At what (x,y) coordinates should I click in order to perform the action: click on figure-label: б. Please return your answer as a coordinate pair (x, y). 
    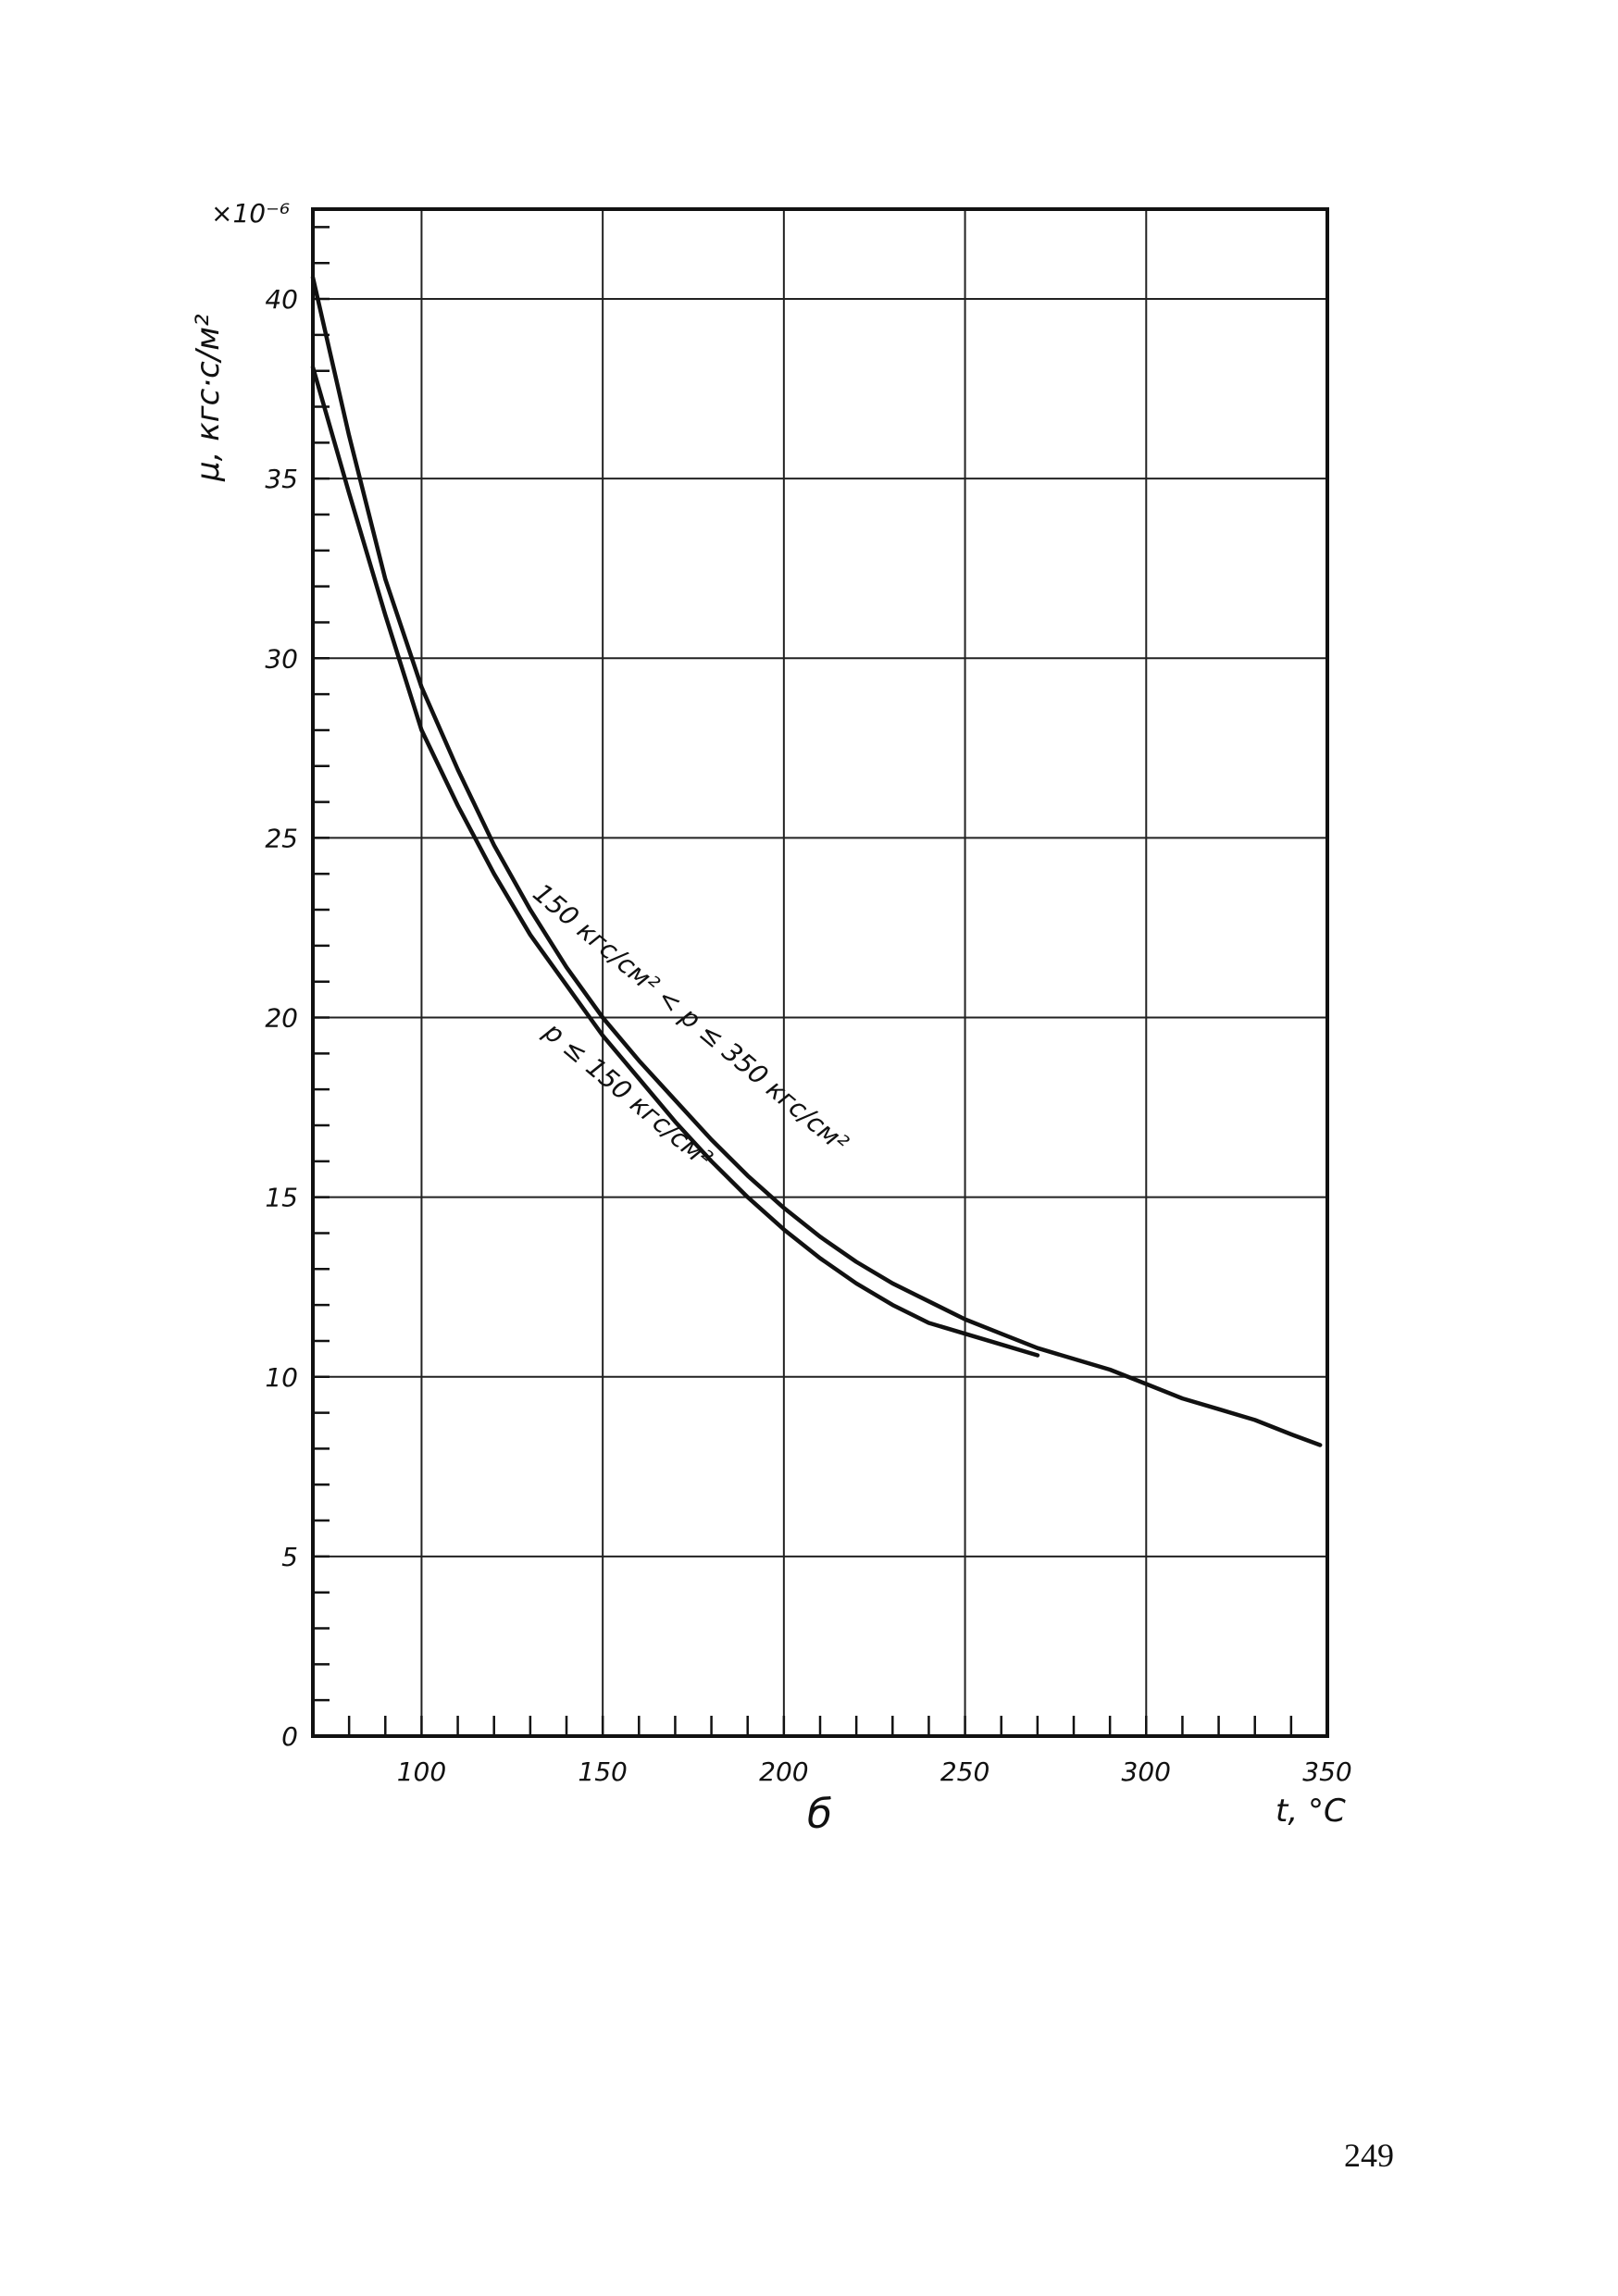
    Looking at the image, I should click on (819, 1815).